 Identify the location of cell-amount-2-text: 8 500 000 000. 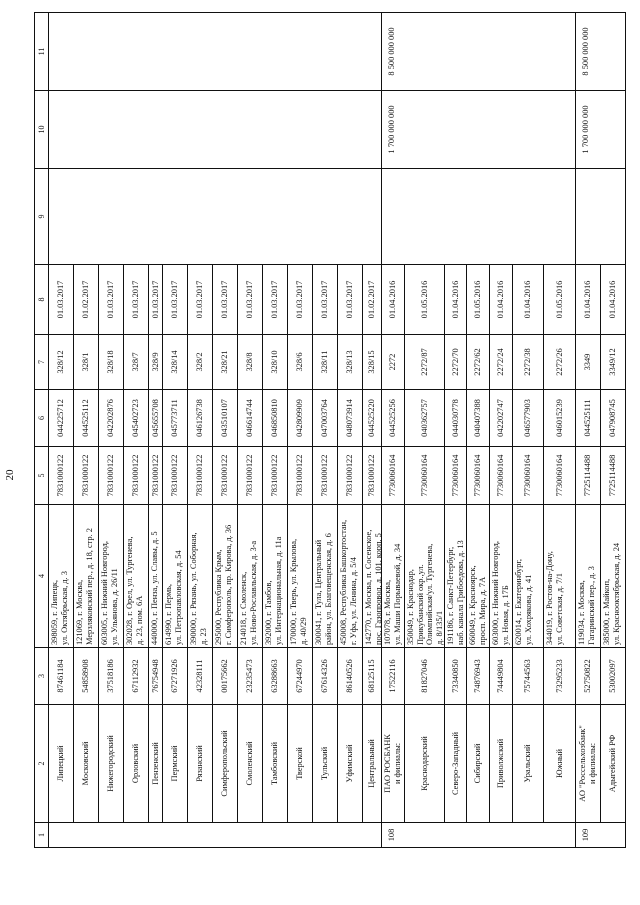
(391, 51).